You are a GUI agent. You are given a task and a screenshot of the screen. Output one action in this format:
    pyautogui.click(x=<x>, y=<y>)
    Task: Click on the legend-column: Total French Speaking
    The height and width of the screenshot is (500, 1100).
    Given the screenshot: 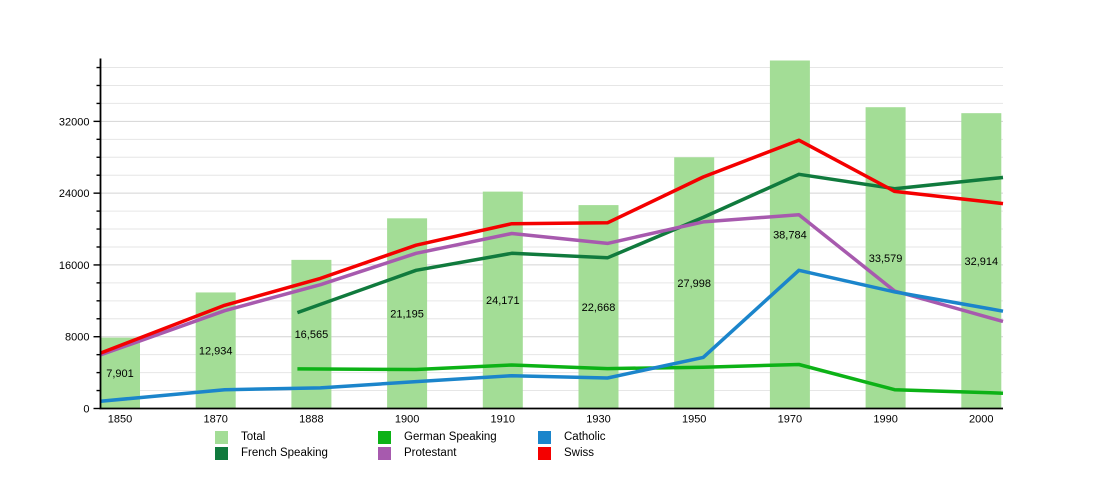 What is the action you would take?
    pyautogui.click(x=296, y=445)
    